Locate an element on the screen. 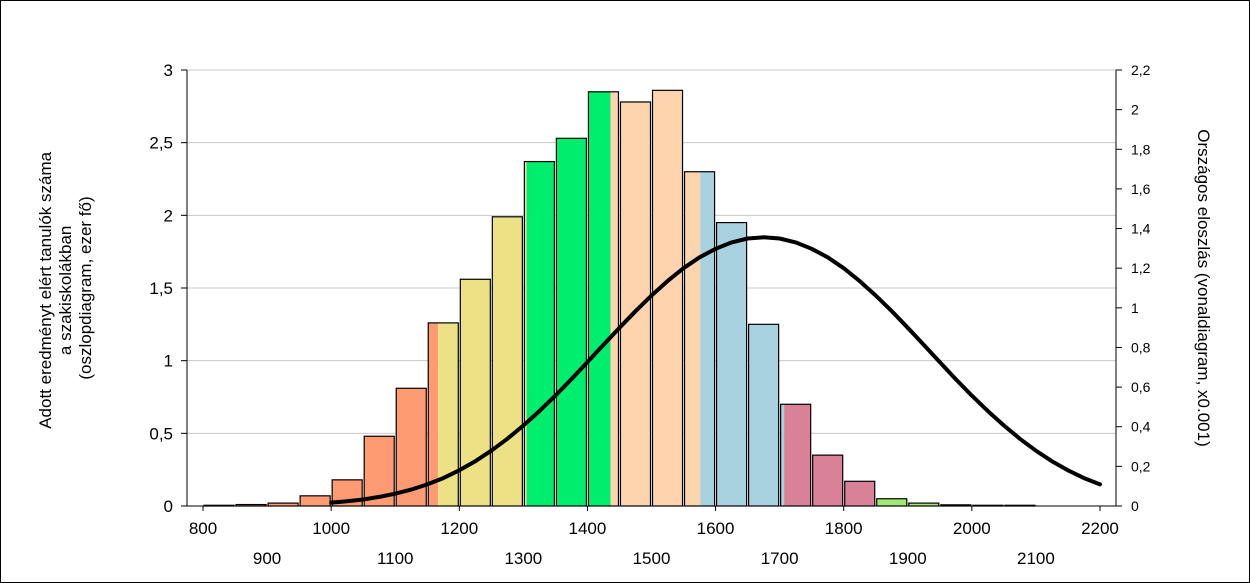 The image size is (1250, 583). left-axis-title-line-2: a szakiskolákban is located at coordinates (65, 290).